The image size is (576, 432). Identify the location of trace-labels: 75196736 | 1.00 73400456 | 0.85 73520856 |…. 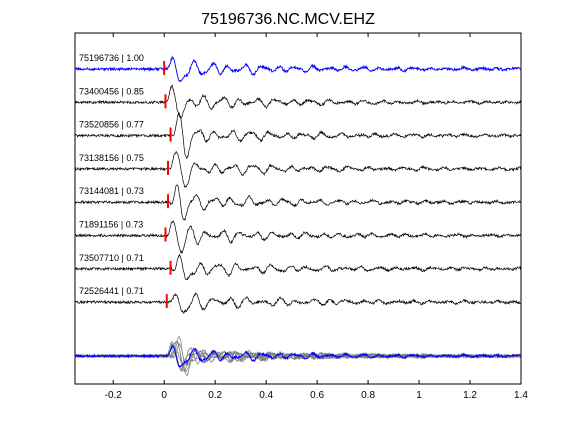
(111, 174).